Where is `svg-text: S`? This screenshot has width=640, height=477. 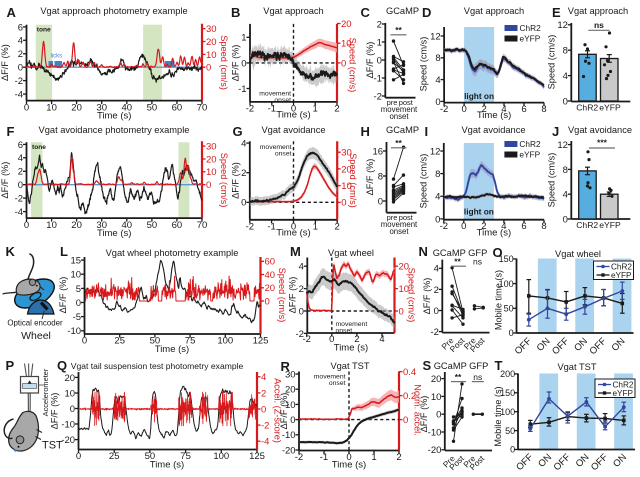
svg-text: S is located at coordinates (427, 365).